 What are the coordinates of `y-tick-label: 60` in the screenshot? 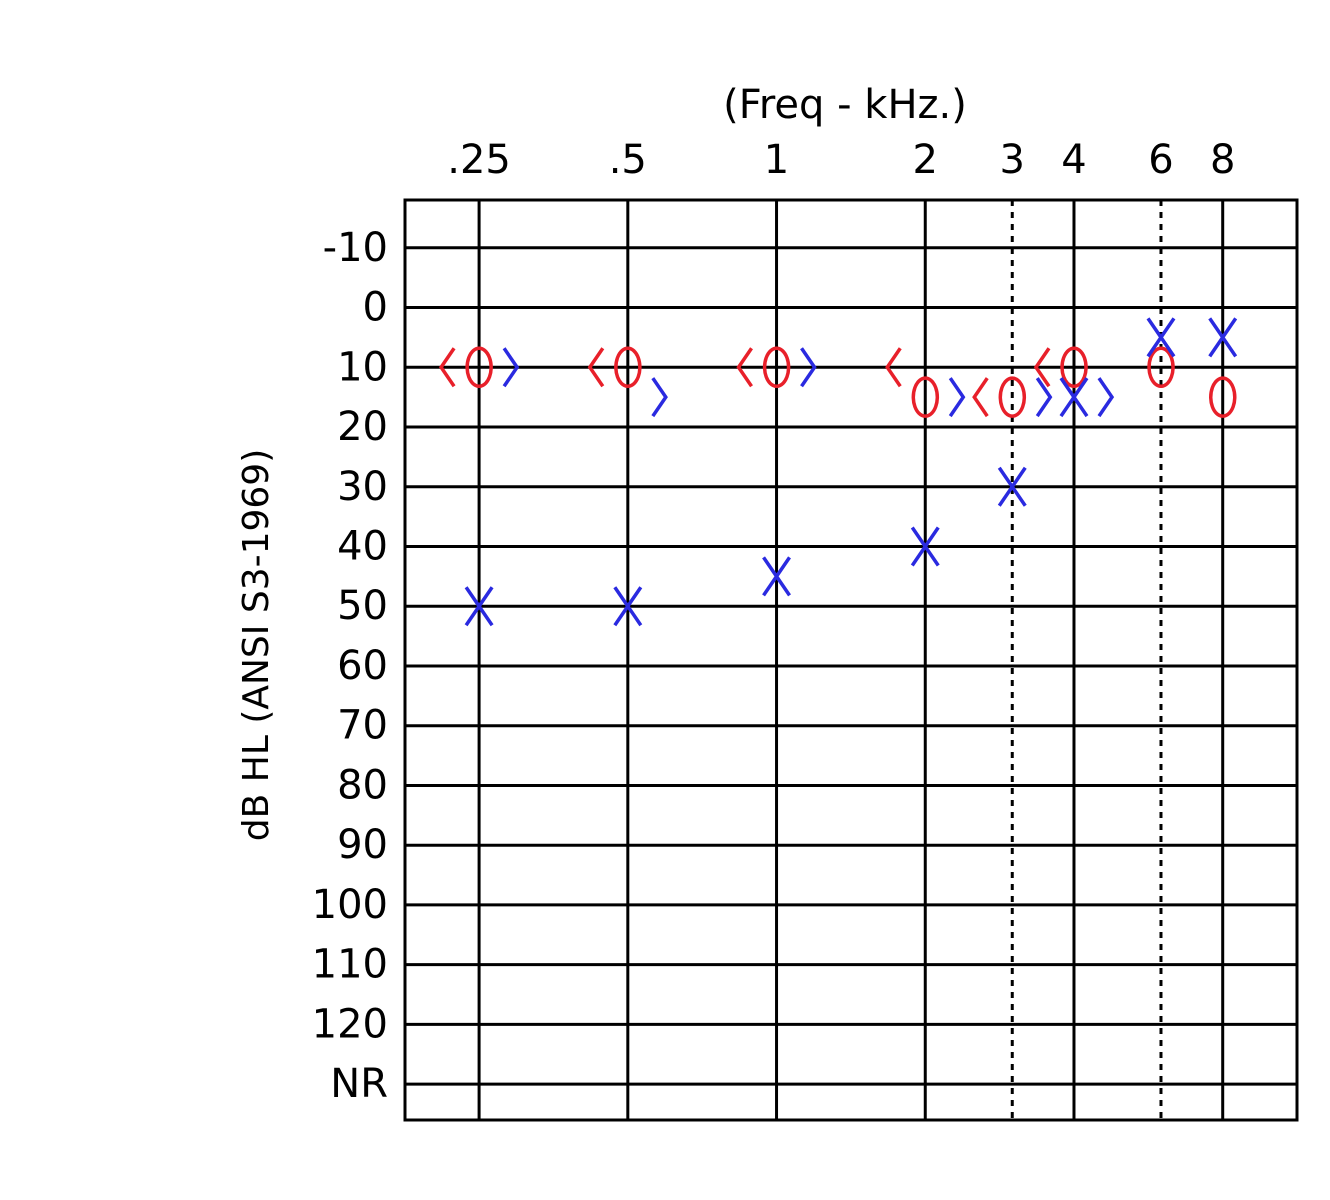 It's located at (362, 666).